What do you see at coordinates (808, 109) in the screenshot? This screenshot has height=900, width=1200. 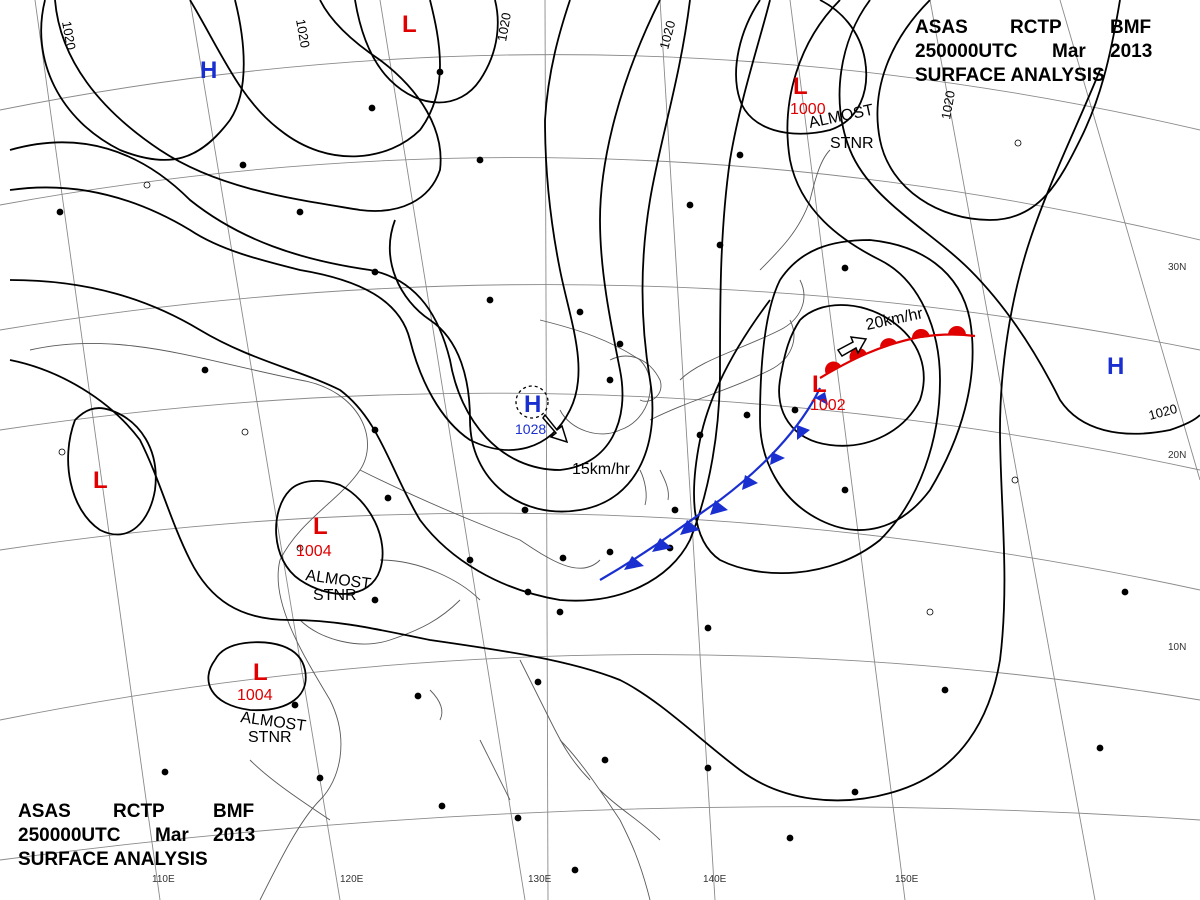 I see `low-center-value: 1000` at bounding box center [808, 109].